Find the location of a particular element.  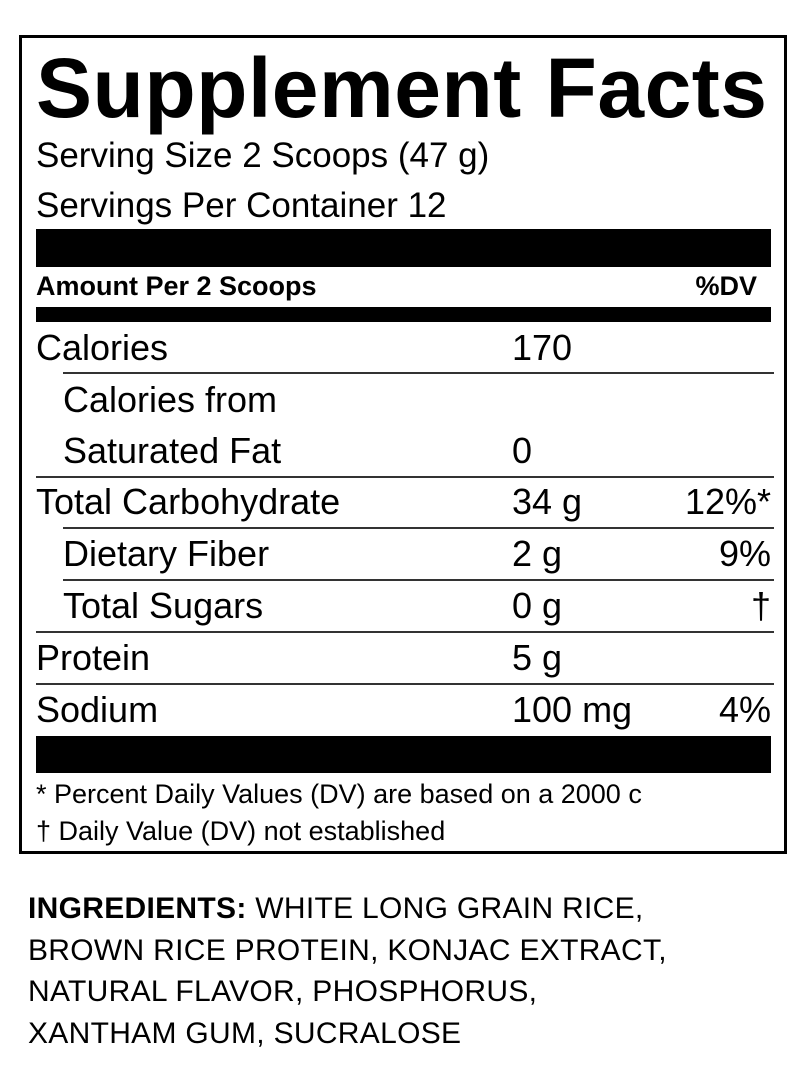

serving-size: Serving Size 2 Scoops (47 g) is located at coordinates (263, 155).